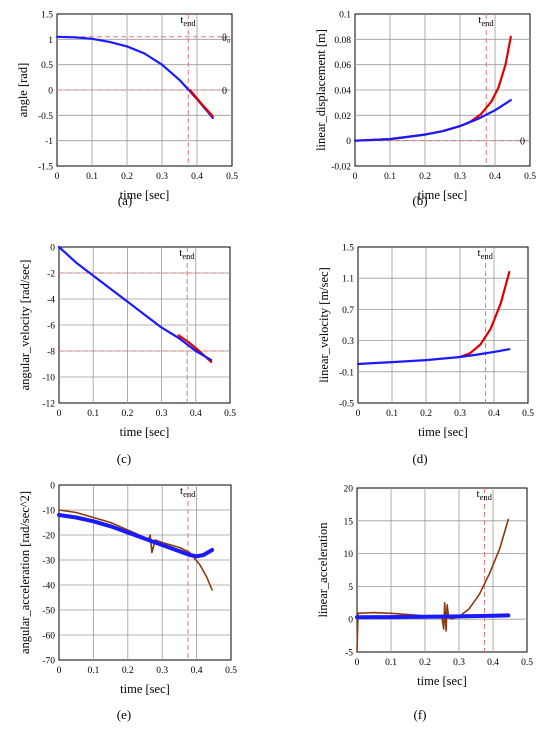 The height and width of the screenshot is (729, 550). What do you see at coordinates (419, 458) in the screenshot?
I see `panel-label: (d)` at bounding box center [419, 458].